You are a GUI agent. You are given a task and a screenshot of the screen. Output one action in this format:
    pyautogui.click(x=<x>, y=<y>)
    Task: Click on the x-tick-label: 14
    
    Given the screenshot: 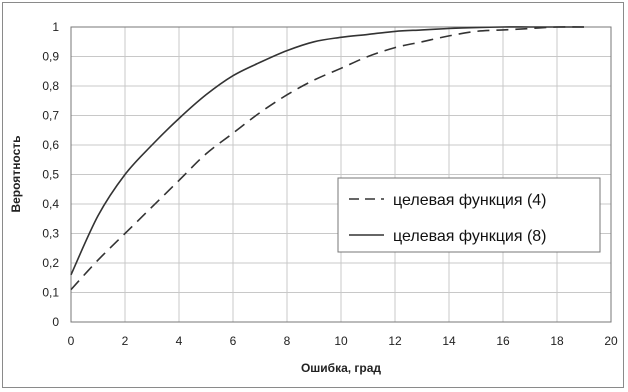 What is the action you would take?
    pyautogui.click(x=449, y=341)
    